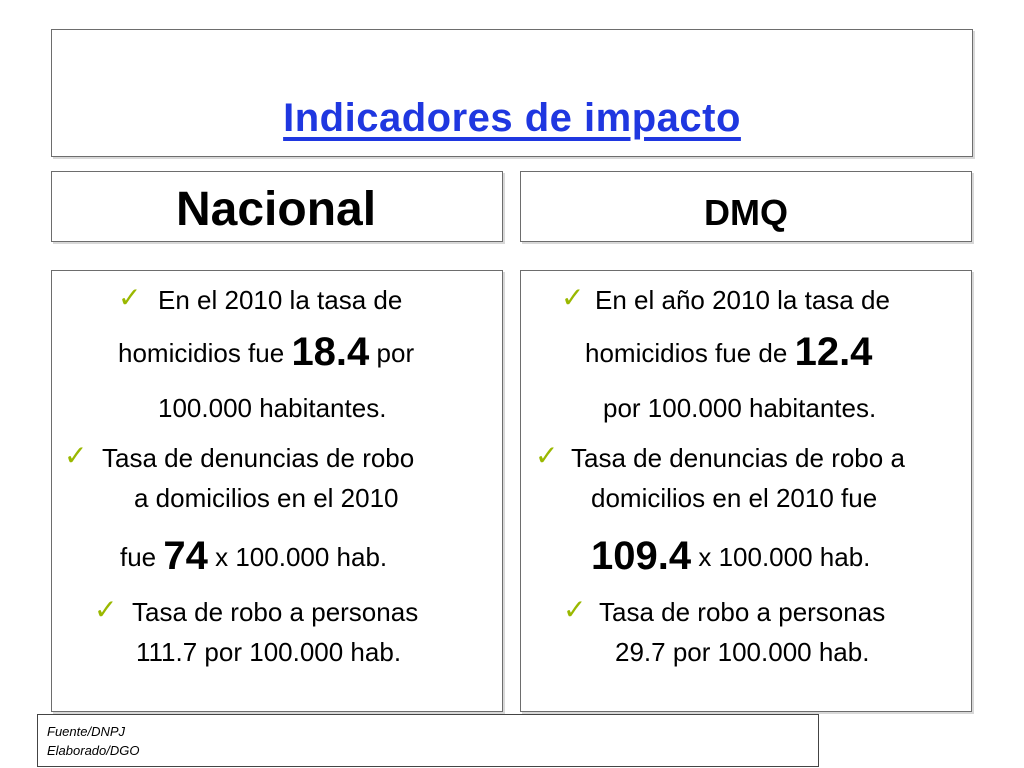 This screenshot has height=768, width=1024. Describe the element at coordinates (740, 408) in the screenshot. I see `dmq-item1-line3: por 100.000 habitantes.` at that location.